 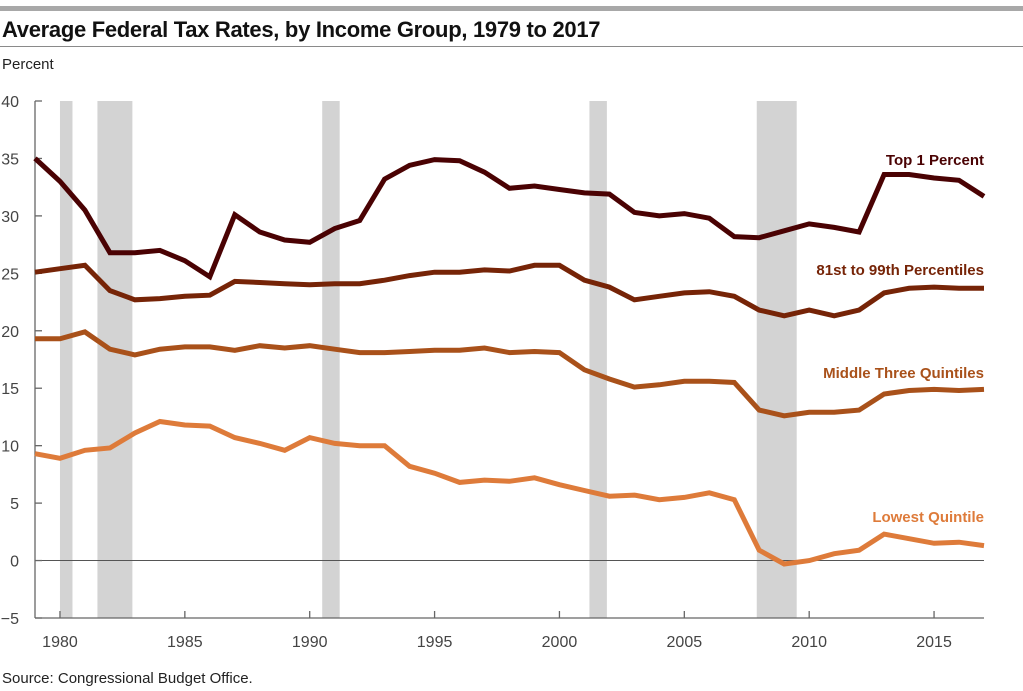 I want to click on y-tick-label: 20, so click(x=10, y=332).